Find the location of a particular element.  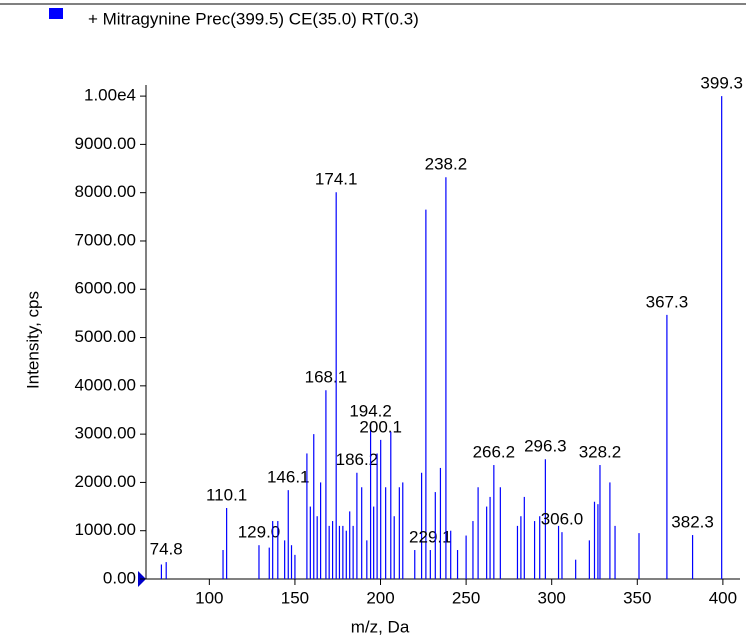

y-tick-label: 6000.00 is located at coordinates (105, 288).